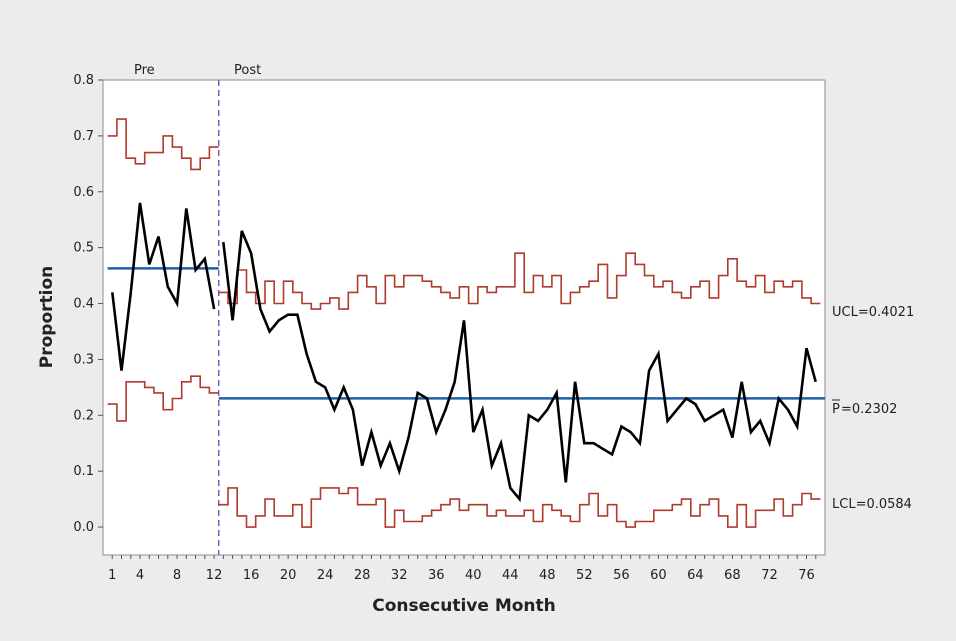  Describe the element at coordinates (163, 286) in the screenshot. I see `proportion-line-pre` at that location.